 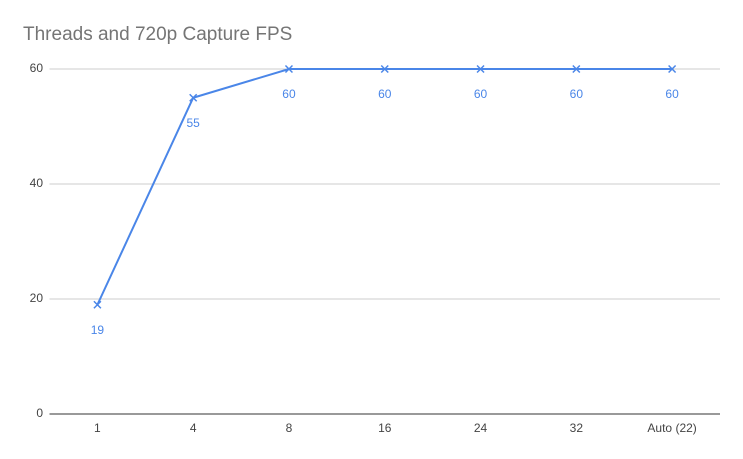 I want to click on x-tick-label: 16, so click(x=385, y=428).